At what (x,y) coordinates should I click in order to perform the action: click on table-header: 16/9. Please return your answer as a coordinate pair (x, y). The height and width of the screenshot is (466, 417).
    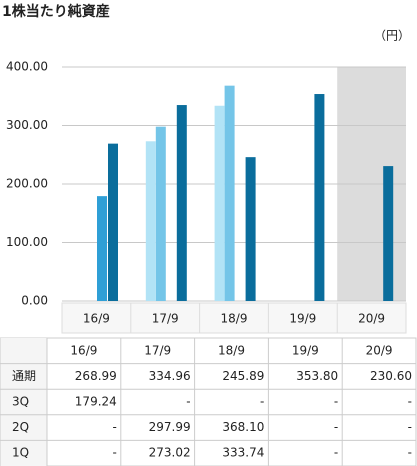
    Looking at the image, I should click on (83, 350).